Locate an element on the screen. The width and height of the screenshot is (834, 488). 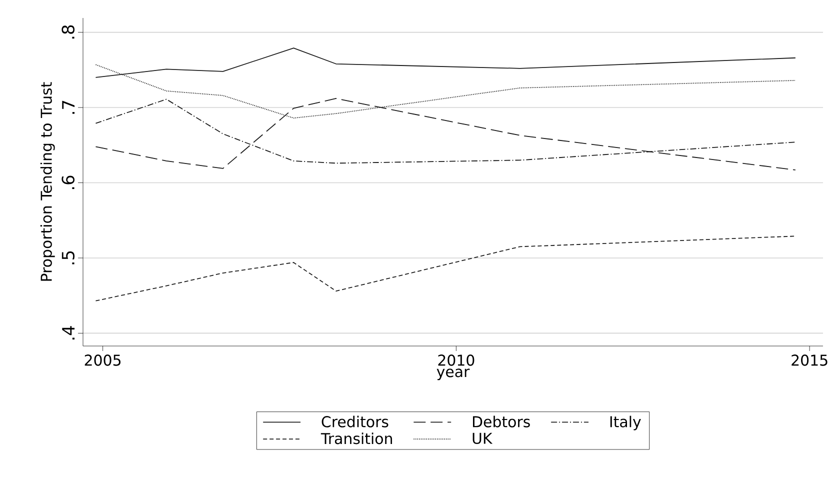
y-tick-label: .4 is located at coordinates (68, 333).